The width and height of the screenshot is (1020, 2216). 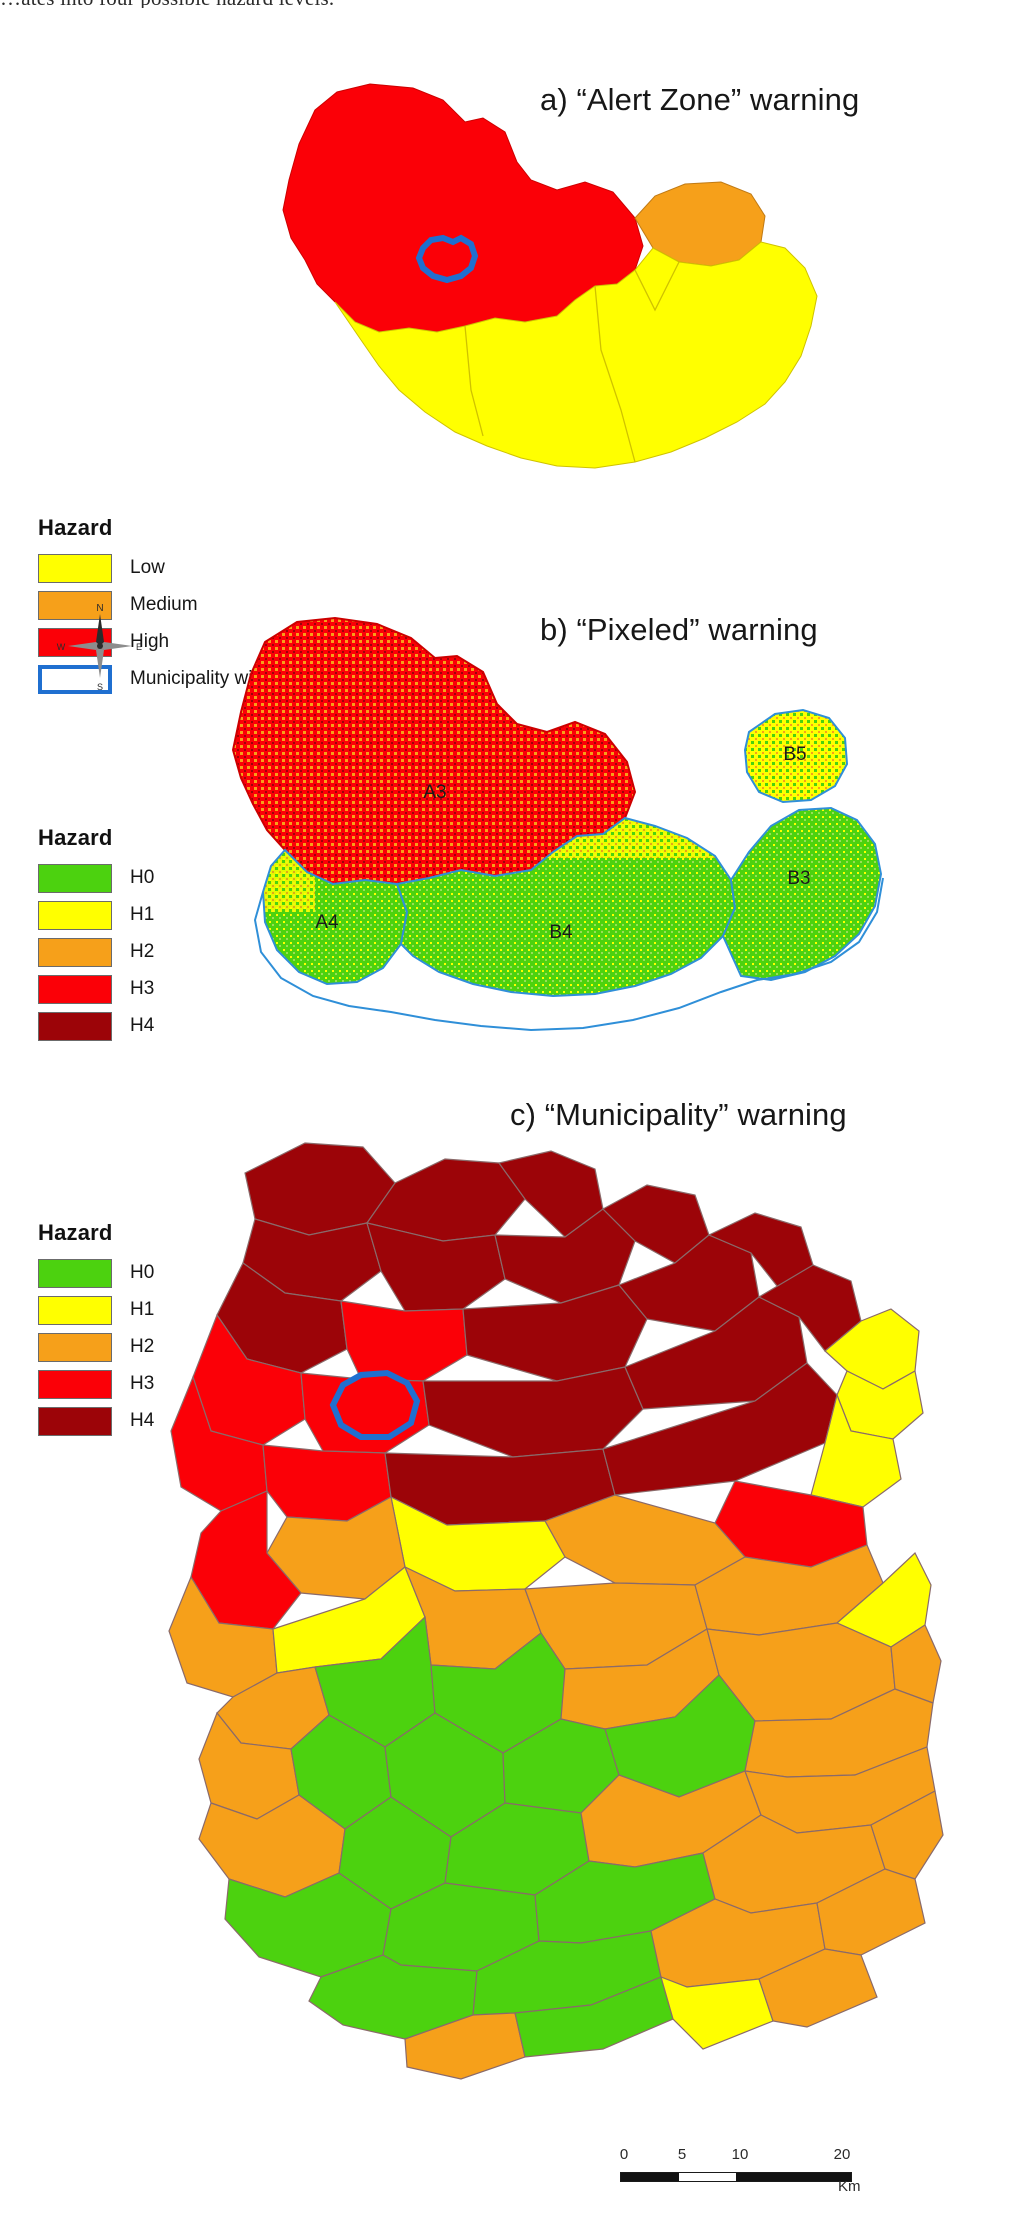 I want to click on legend-label-low: Low, so click(x=147, y=567).